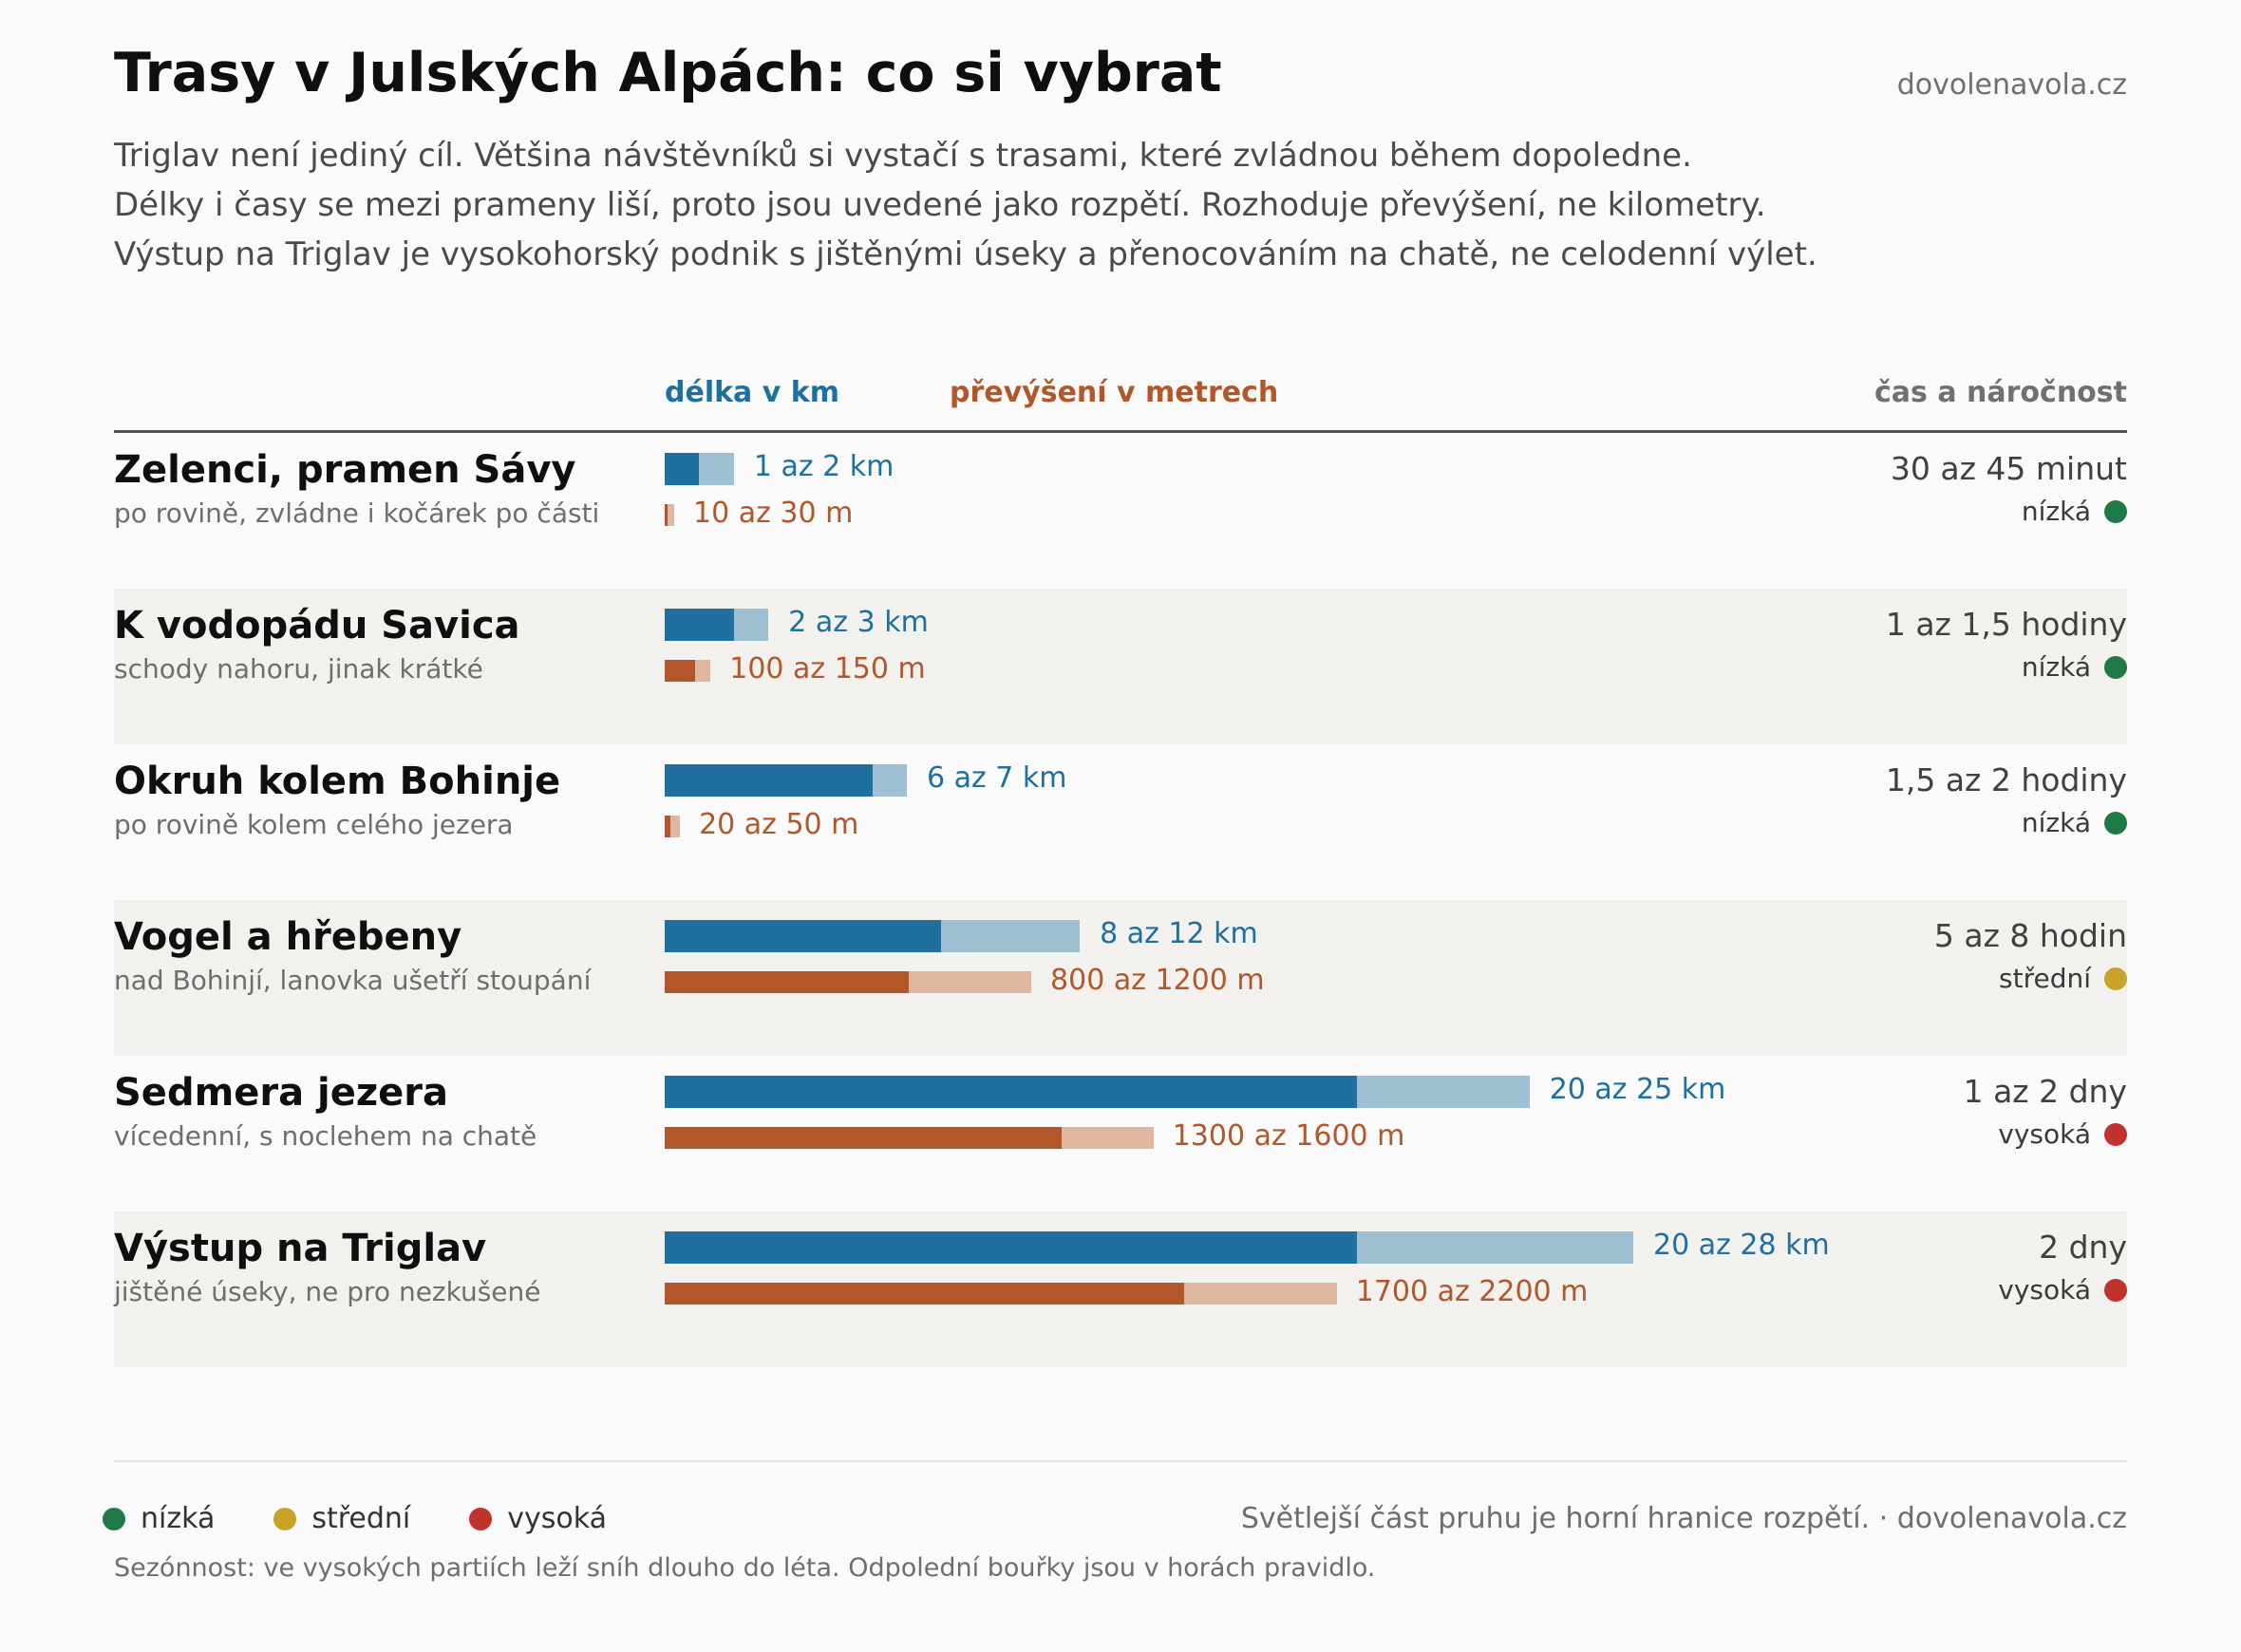 This screenshot has width=2241, height=1652. Describe the element at coordinates (557, 1518) in the screenshot. I see `legend-label: vysoká` at that location.